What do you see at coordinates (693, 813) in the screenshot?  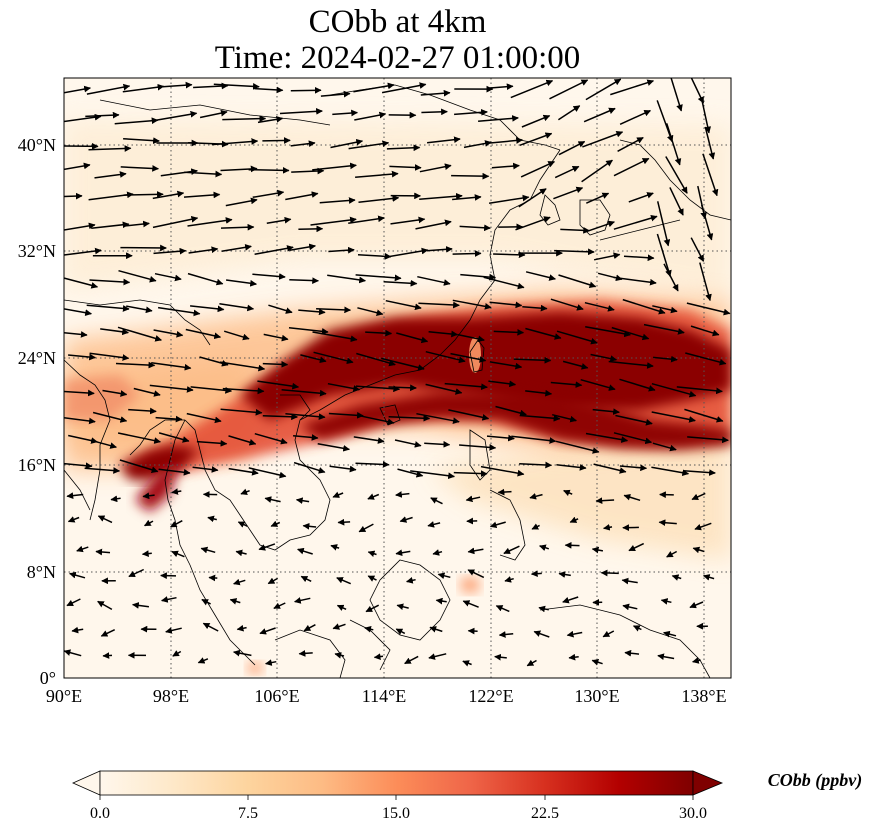 I see `colorbar-tick-label: 30.0` at bounding box center [693, 813].